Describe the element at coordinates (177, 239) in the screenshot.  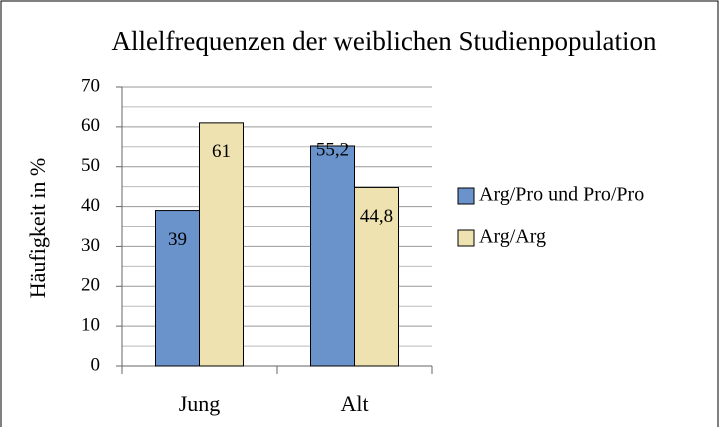
I see `data-label: 39` at that location.